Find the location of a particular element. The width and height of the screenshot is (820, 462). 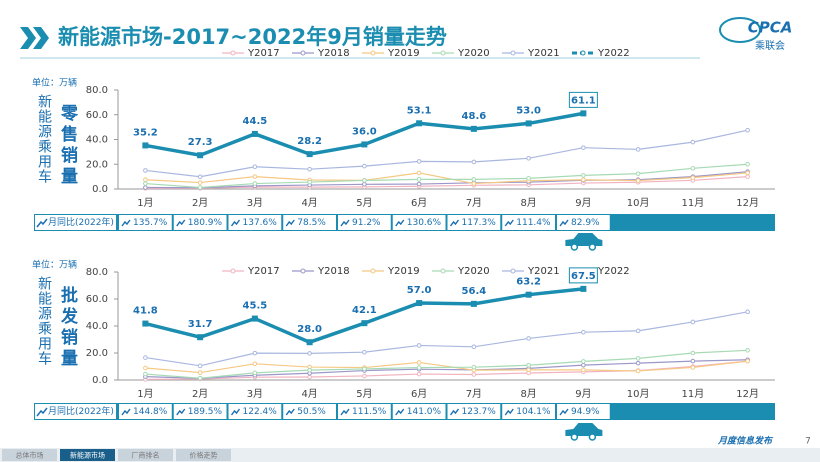

data-label: 41.8 is located at coordinates (145, 311).